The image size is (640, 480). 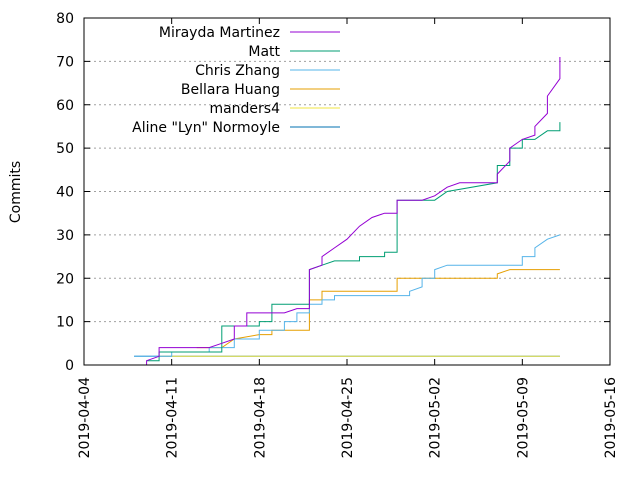 What do you see at coordinates (219, 33) in the screenshot?
I see `legend-label: Mirayda Martinez` at bounding box center [219, 33].